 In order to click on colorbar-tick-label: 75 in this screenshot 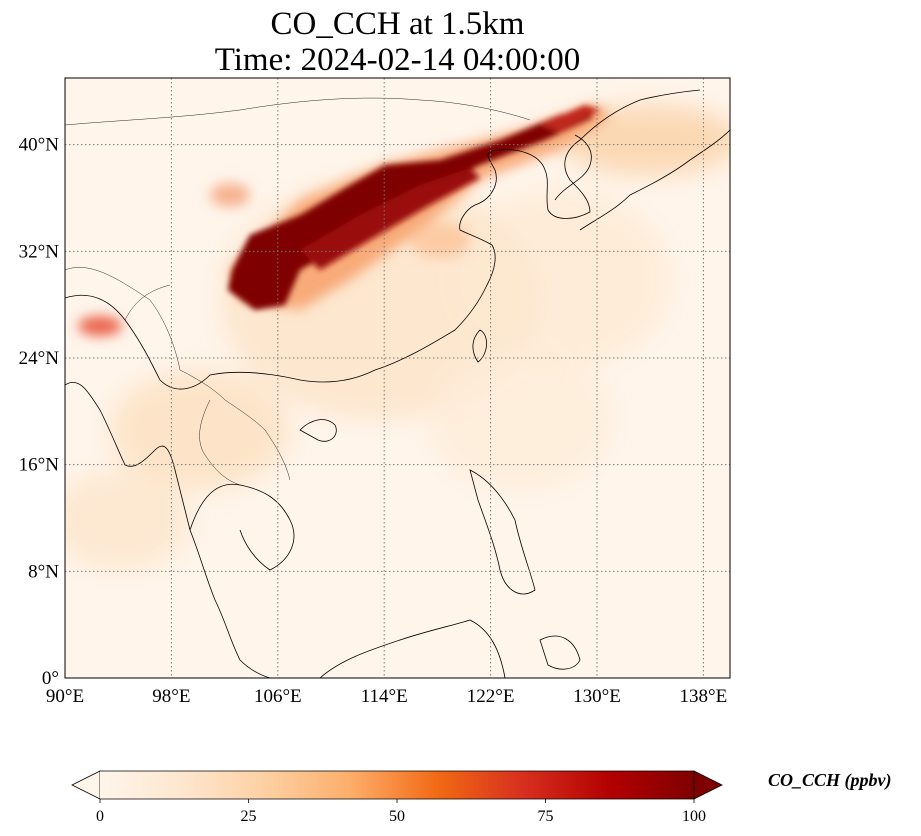, I will do `click(546, 816)`.